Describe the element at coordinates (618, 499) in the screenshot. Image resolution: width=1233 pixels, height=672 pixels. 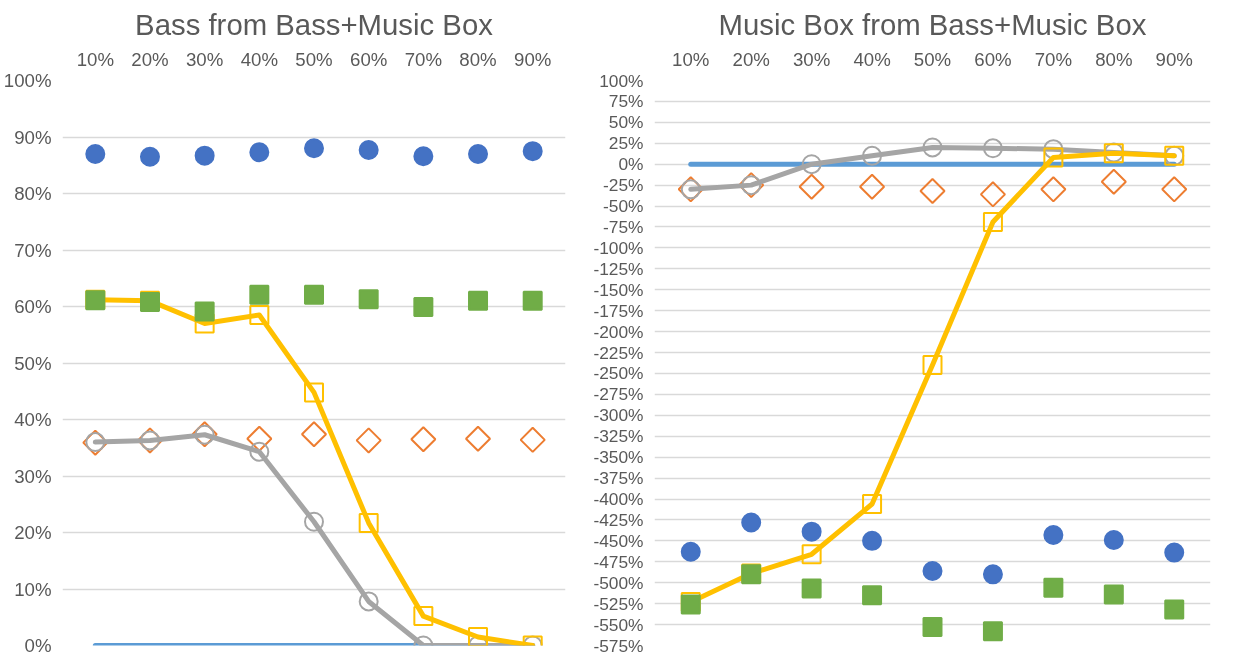
I see `y-tick-label: -400%` at that location.